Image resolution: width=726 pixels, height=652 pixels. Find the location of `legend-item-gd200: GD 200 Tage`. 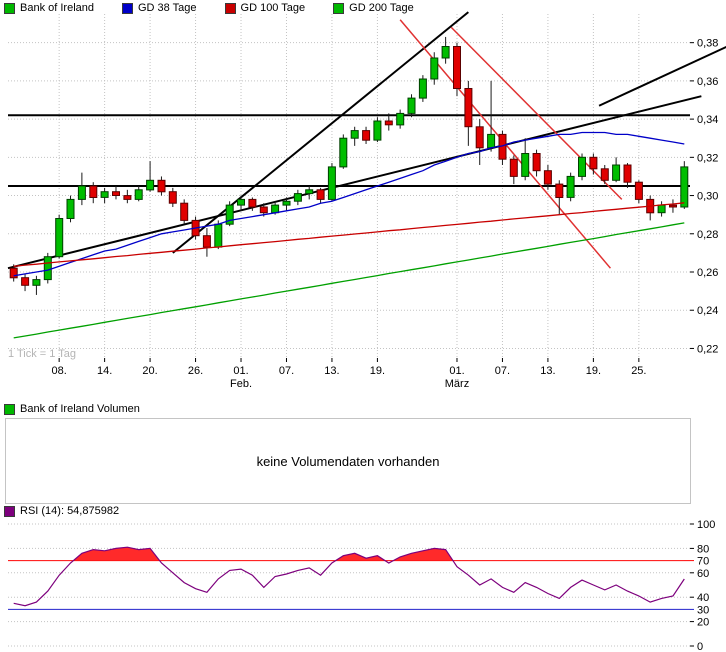

legend-item-gd200: GD 200 Tage is located at coordinates (373, 8).